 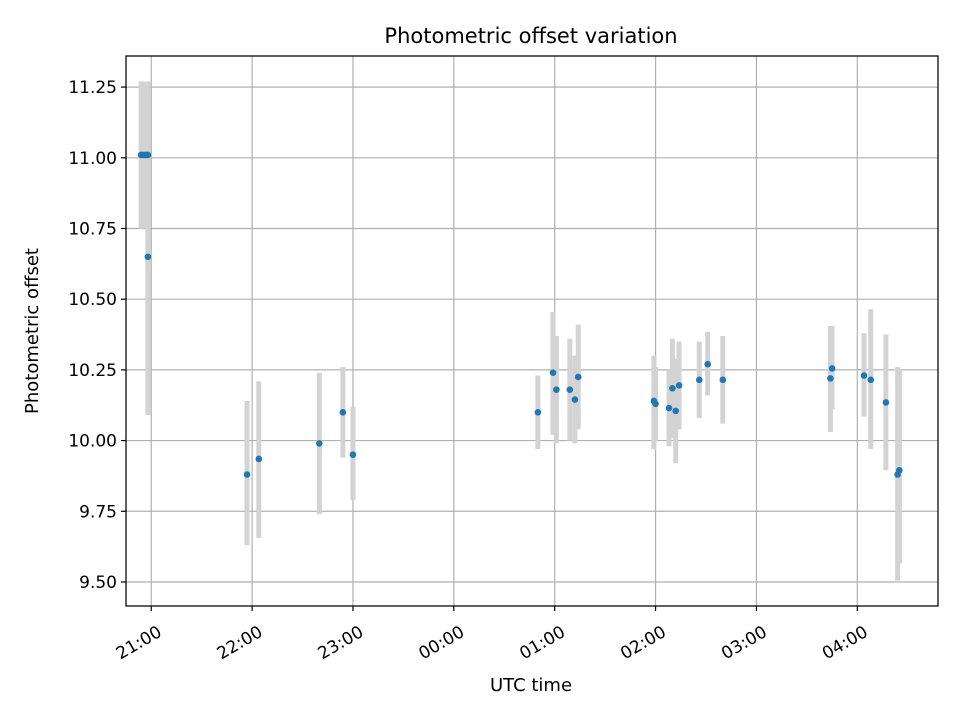 I want to click on y-tick-label: 10.00, so click(x=92, y=442).